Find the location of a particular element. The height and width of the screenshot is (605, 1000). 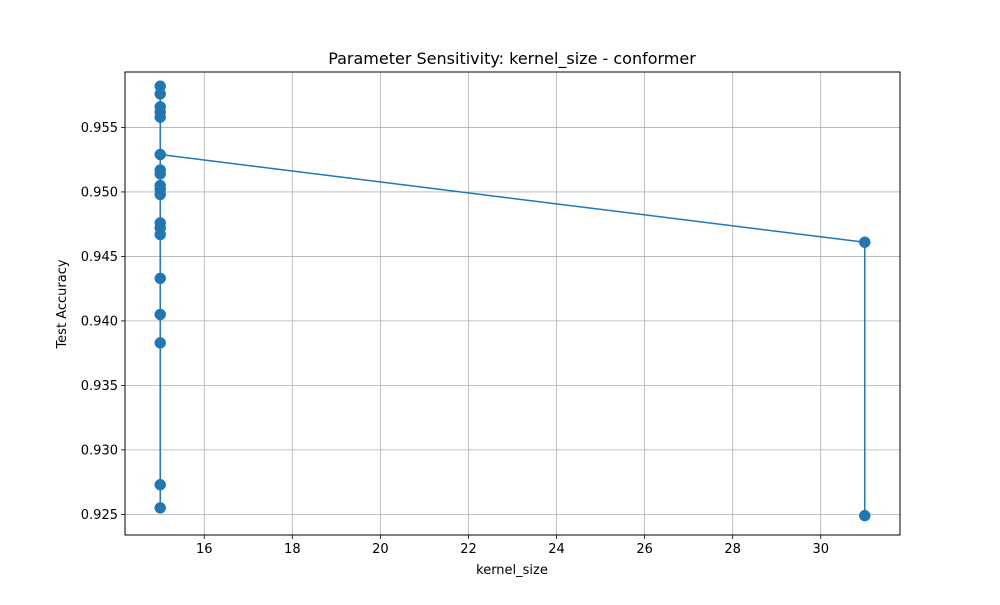

x-tick-label: 18 is located at coordinates (292, 549).